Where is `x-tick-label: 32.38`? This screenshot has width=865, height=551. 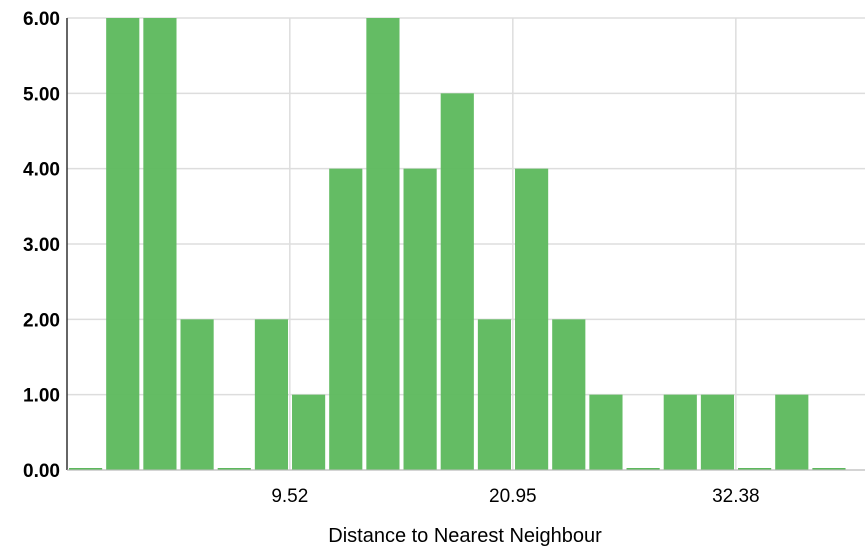
x-tick-label: 32.38 is located at coordinates (736, 496).